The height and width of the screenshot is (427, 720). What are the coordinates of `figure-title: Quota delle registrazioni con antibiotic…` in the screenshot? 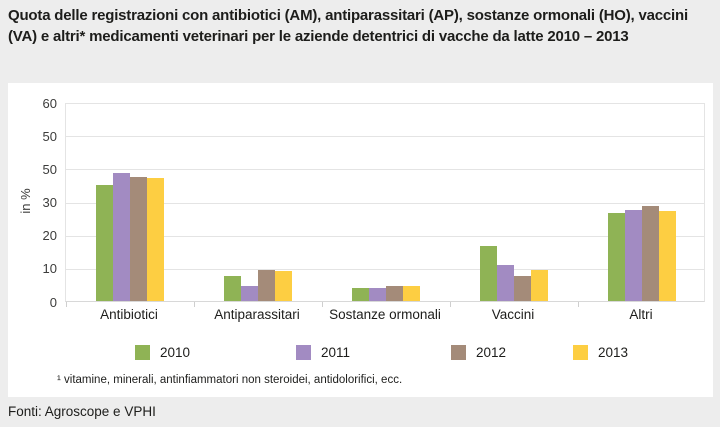 It's located at (348, 26).